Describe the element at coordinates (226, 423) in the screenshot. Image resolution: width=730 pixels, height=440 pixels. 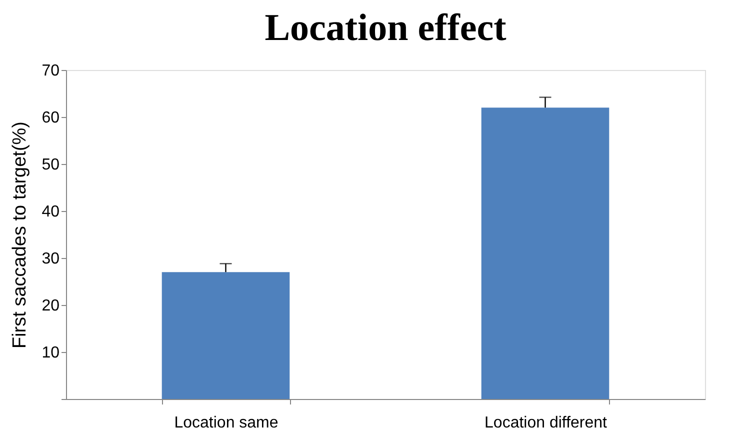
I see `x-tick-label: Location same` at that location.